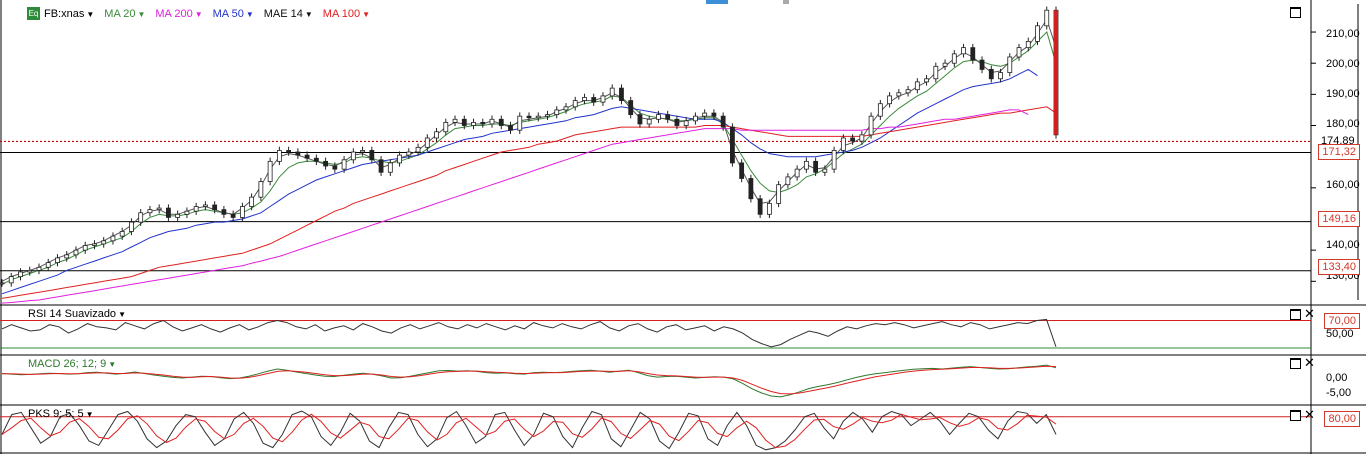 This screenshot has height=454, width=1366. Describe the element at coordinates (33, 13) in the screenshot. I see `equity-badge-icon: Eq` at that location.